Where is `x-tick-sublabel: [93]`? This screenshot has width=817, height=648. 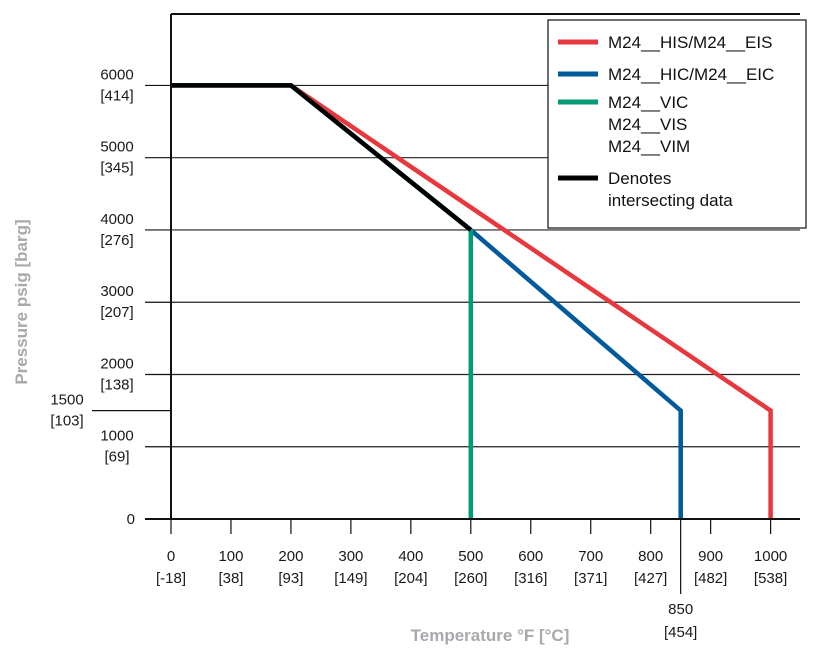
x-tick-sublabel: [93] is located at coordinates (290, 578).